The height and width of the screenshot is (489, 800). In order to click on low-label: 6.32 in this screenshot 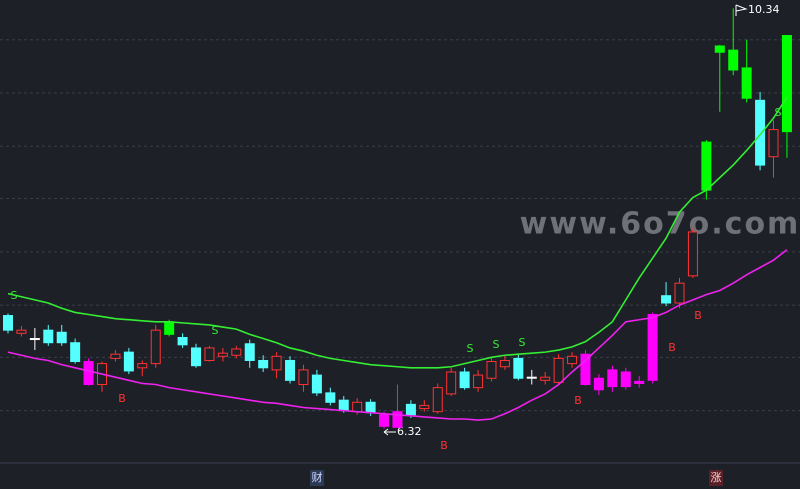, I will do `click(409, 431)`.